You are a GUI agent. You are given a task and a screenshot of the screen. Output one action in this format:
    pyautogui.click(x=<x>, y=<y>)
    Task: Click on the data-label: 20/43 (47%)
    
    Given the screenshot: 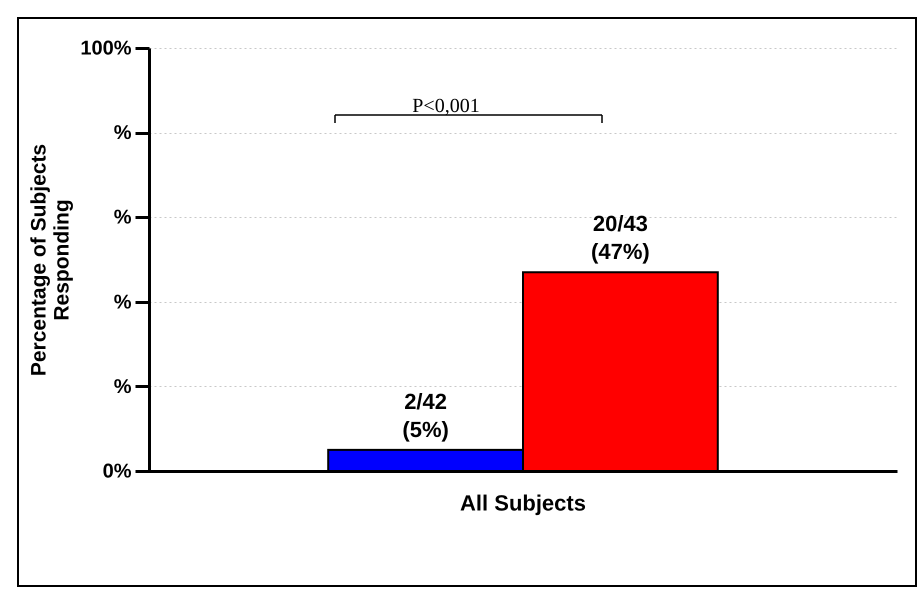 What is the action you would take?
    pyautogui.click(x=620, y=237)
    